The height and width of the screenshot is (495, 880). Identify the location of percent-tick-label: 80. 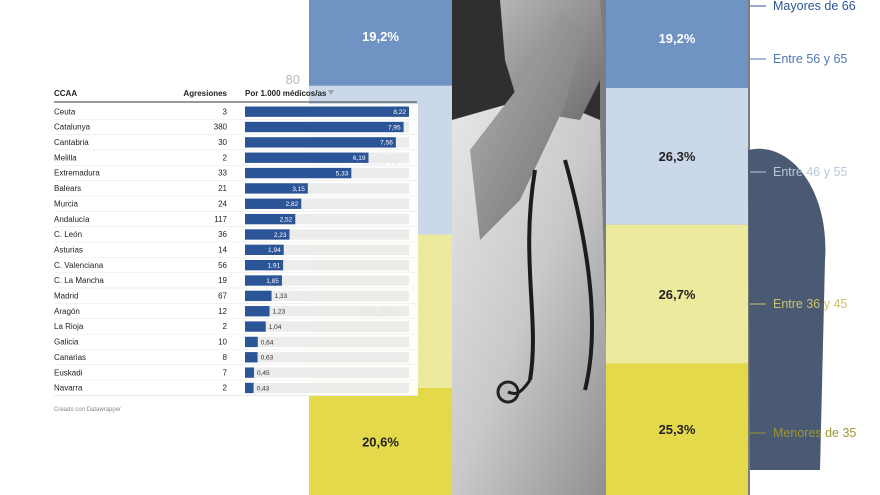
(293, 79).